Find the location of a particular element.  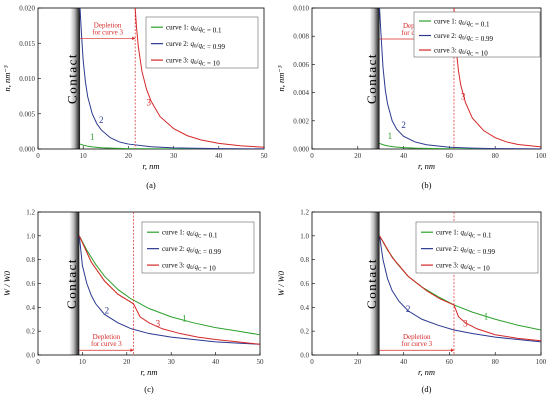

x-tick-label: 80 is located at coordinates (496, 362).